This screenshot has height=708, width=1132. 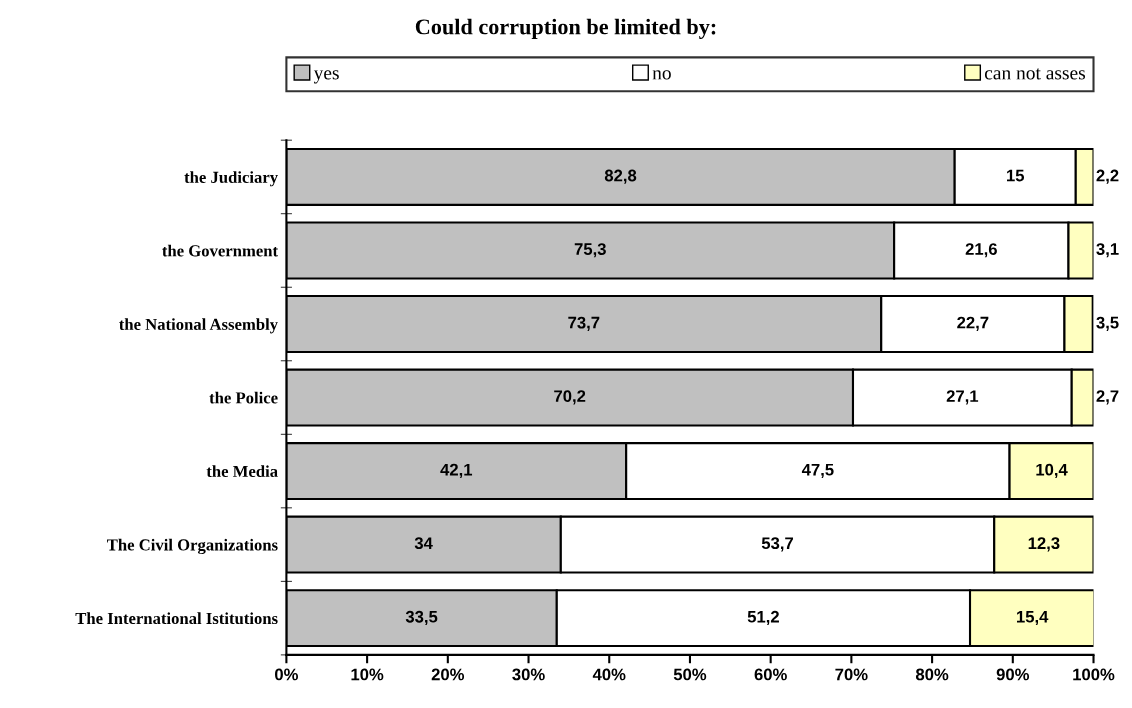 What do you see at coordinates (1044, 544) in the screenshot?
I see `data-label: 12,3` at bounding box center [1044, 544].